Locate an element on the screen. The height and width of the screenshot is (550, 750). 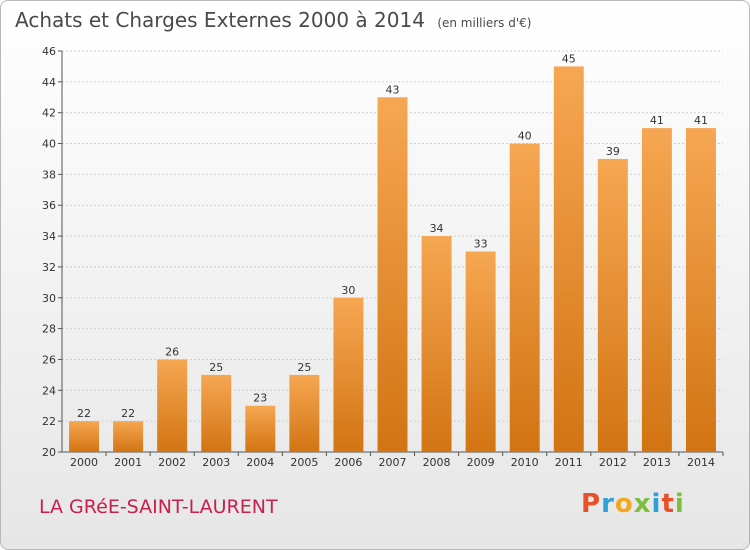
data-label: 39 is located at coordinates (613, 151).